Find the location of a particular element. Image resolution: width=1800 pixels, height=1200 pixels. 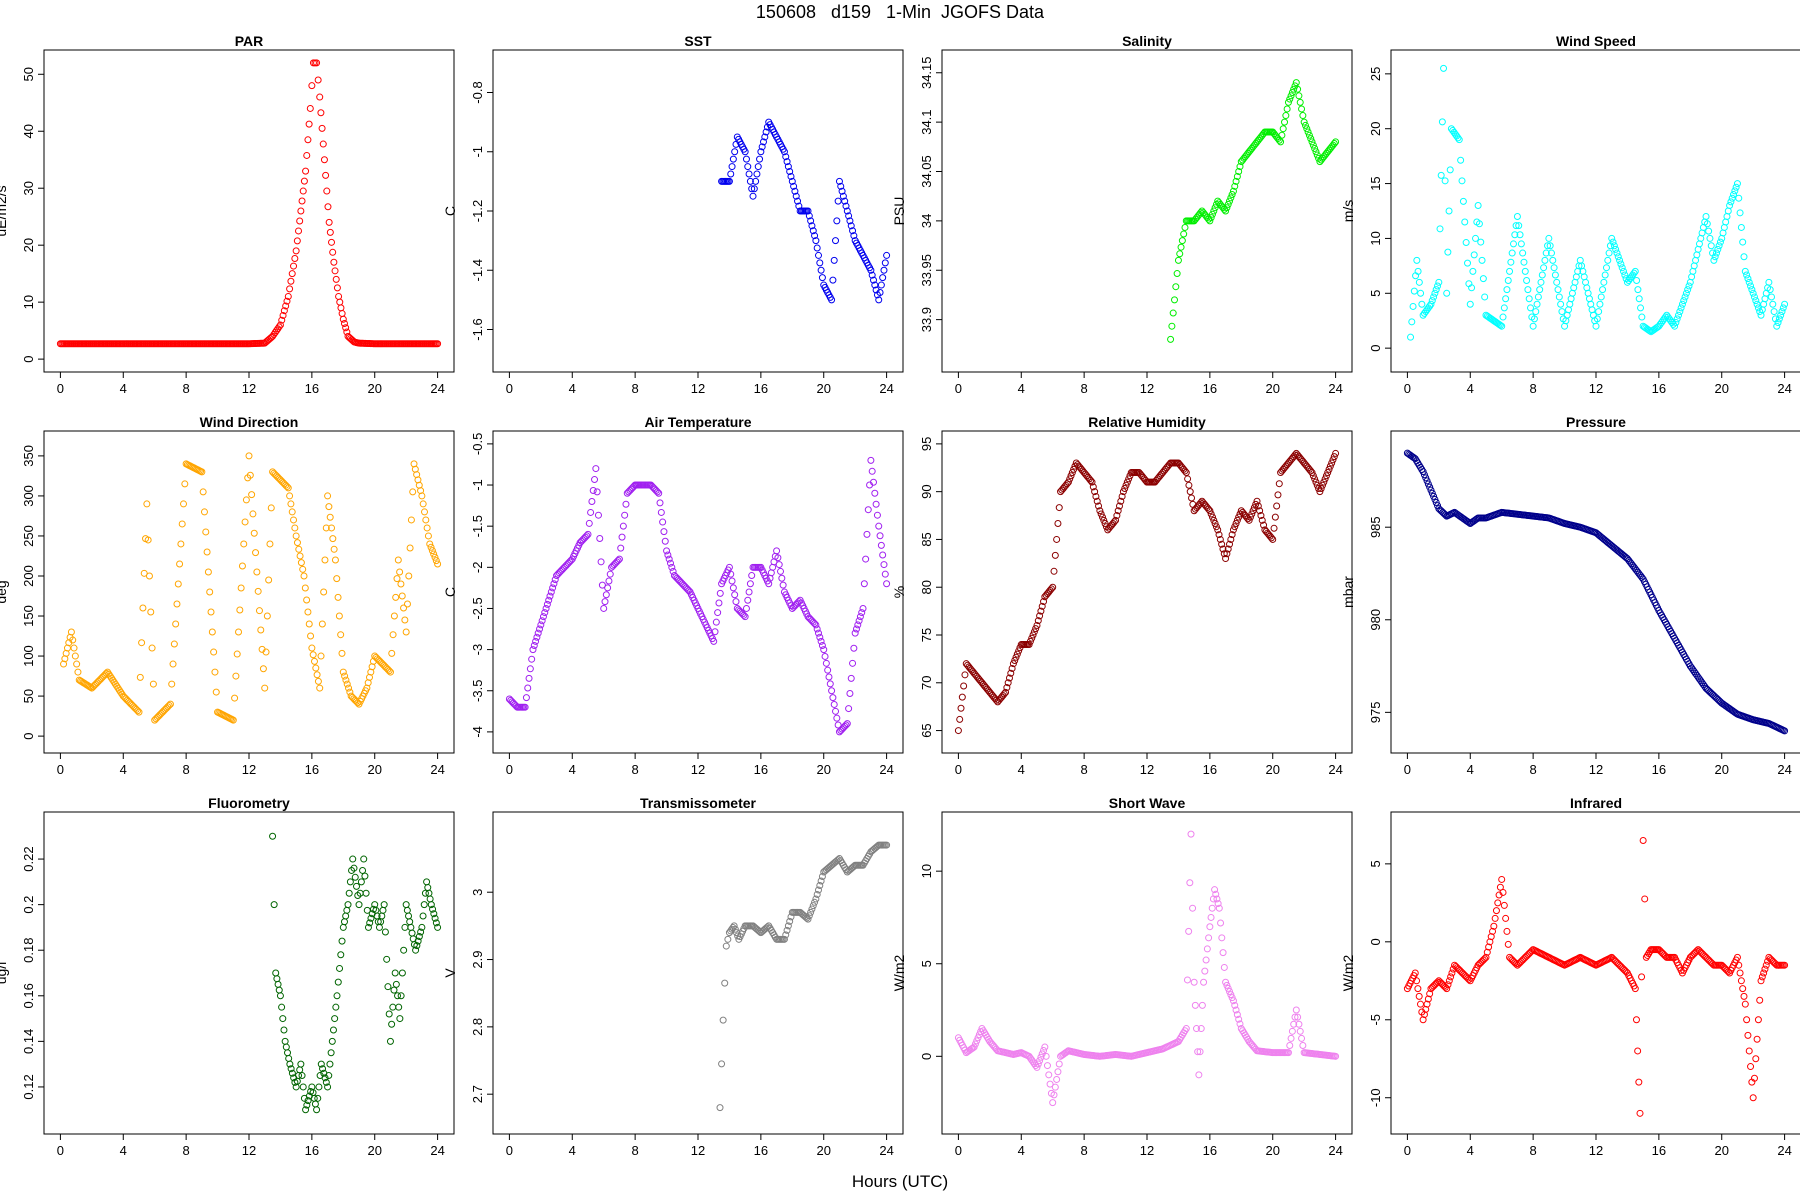

x-tick-label: 0 is located at coordinates (60, 1150).